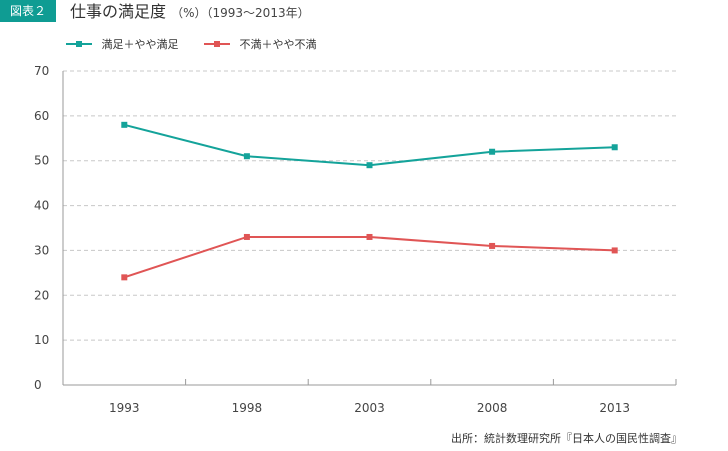  Describe the element at coordinates (566, 438) in the screenshot. I see `source-note: 出所：統計数理研究所『日本人の国民性調査』` at that location.